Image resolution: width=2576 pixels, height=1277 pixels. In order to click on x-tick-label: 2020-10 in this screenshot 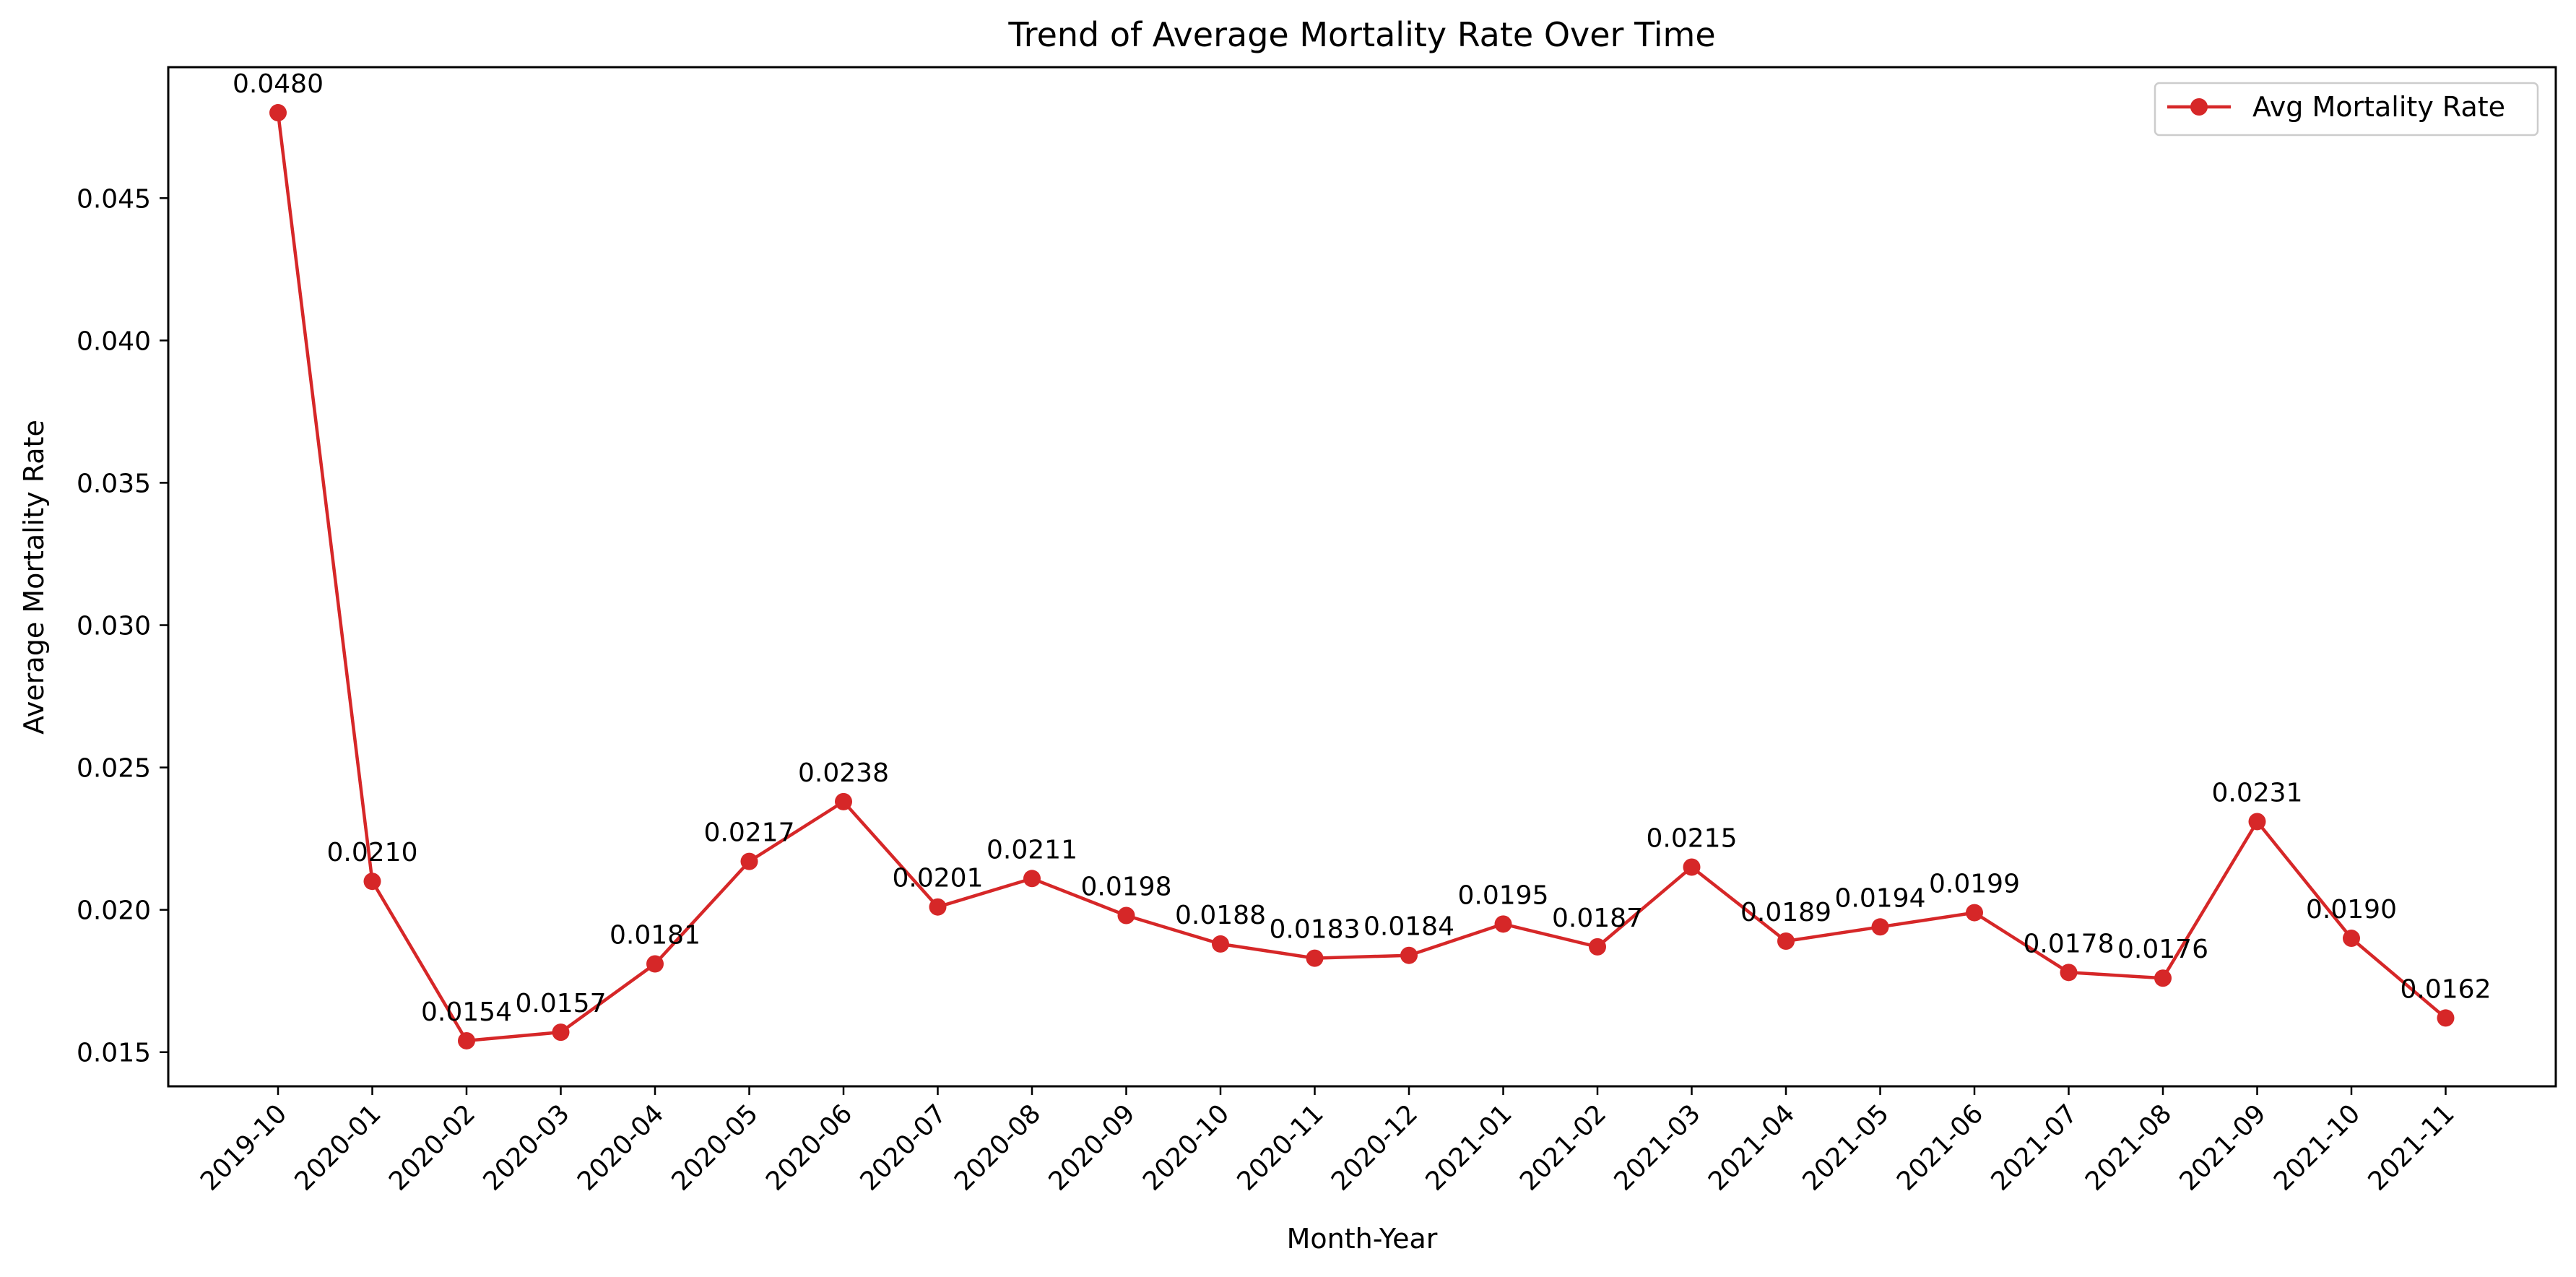, I will do `click(1186, 1147)`.